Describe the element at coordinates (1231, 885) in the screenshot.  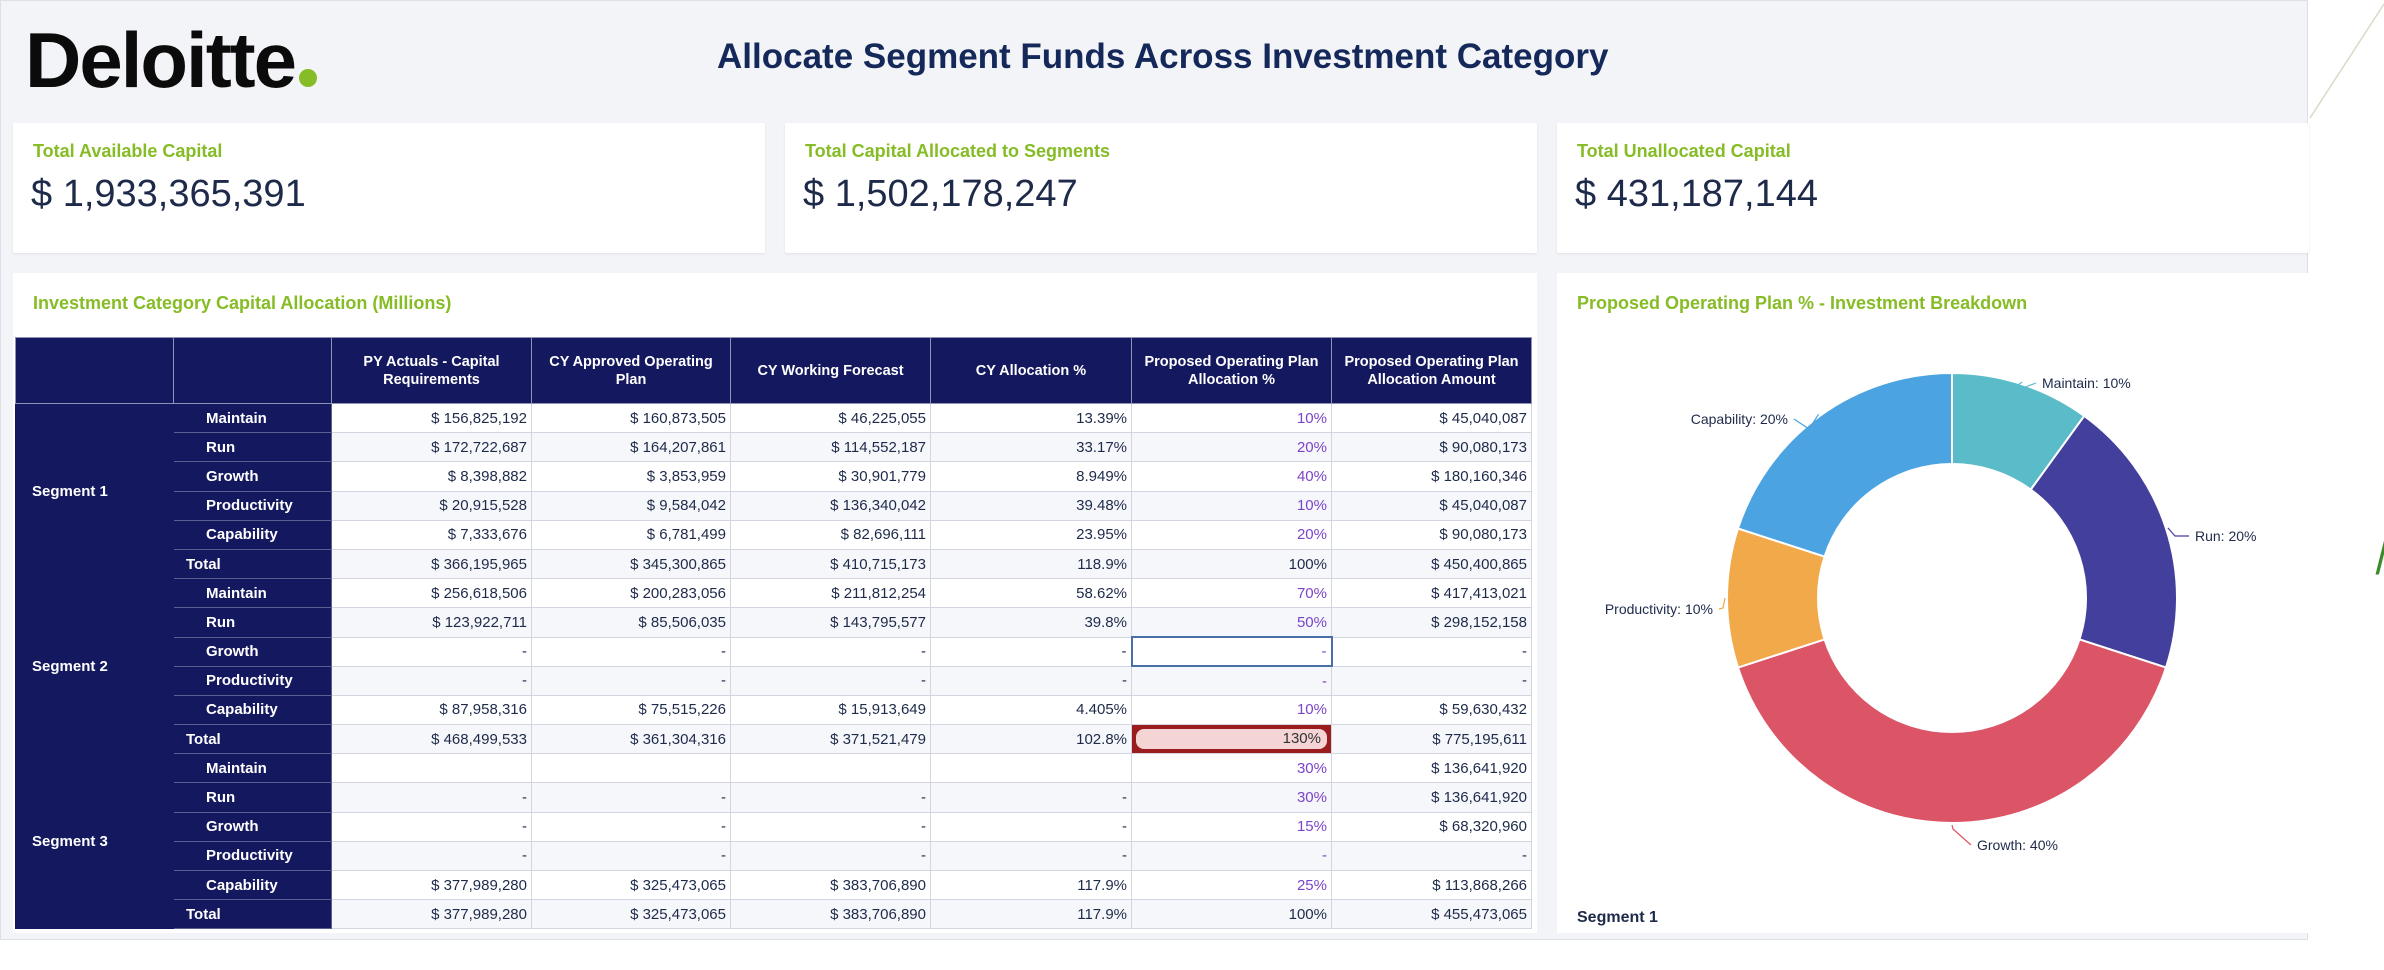
I see `proposed-allocation-input: 25%` at that location.